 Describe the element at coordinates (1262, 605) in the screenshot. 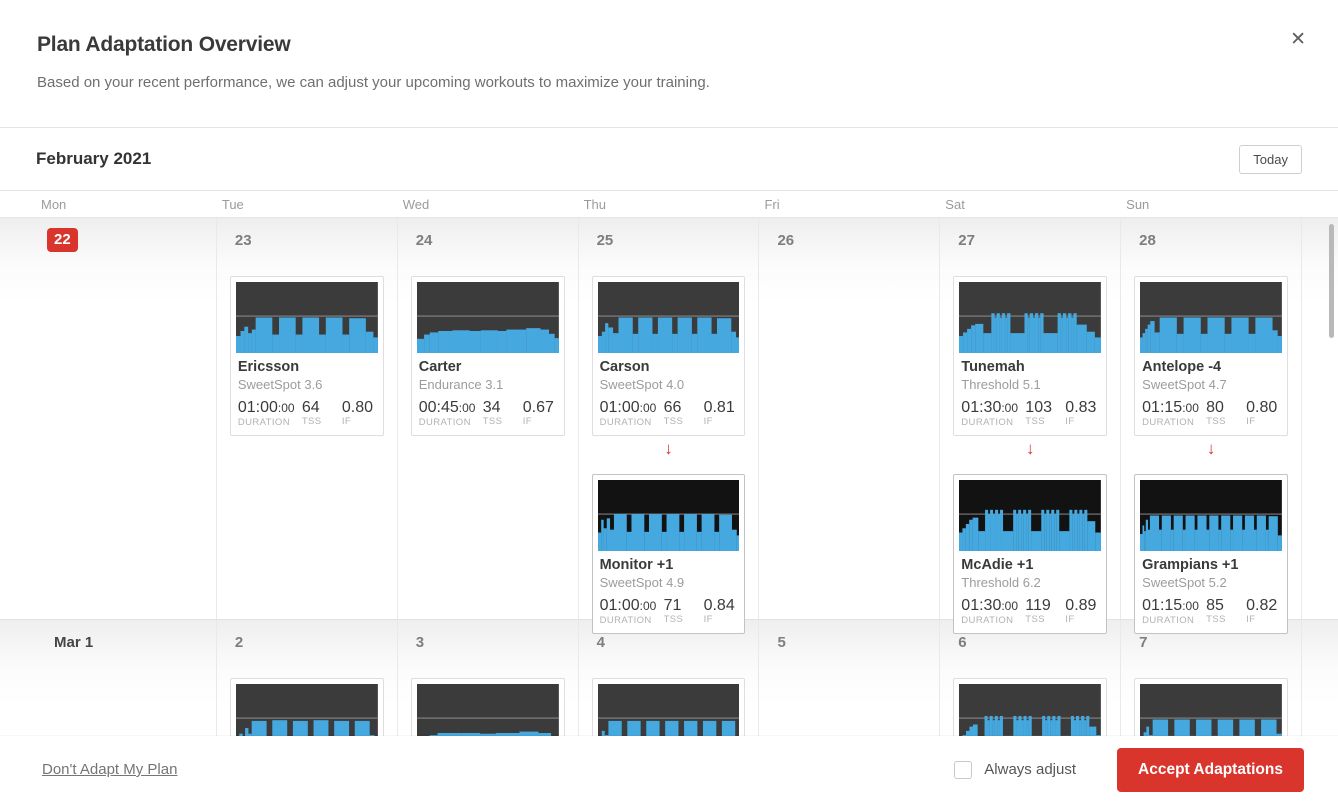

I see `if-value: 0.82` at that location.